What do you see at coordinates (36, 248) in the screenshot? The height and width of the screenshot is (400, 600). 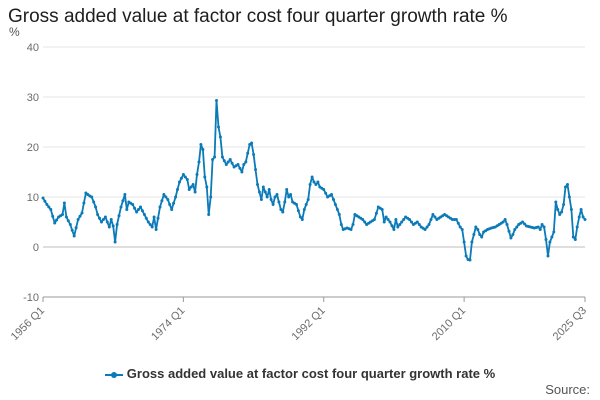 I see `y-tick-label: 0` at bounding box center [36, 248].